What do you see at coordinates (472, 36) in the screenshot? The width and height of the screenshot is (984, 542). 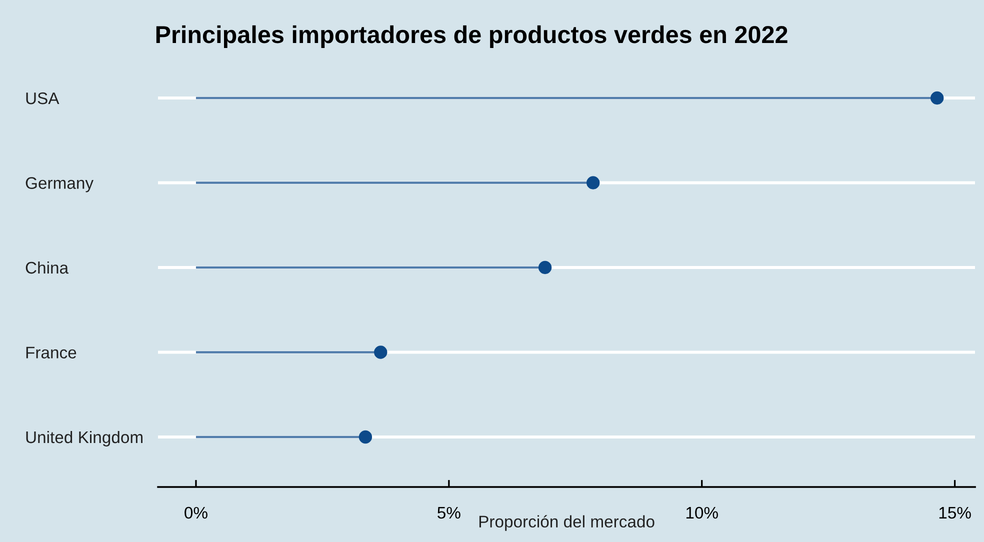 I see `chart-title: Principales importadores de productos verdes en 2022` at bounding box center [472, 36].